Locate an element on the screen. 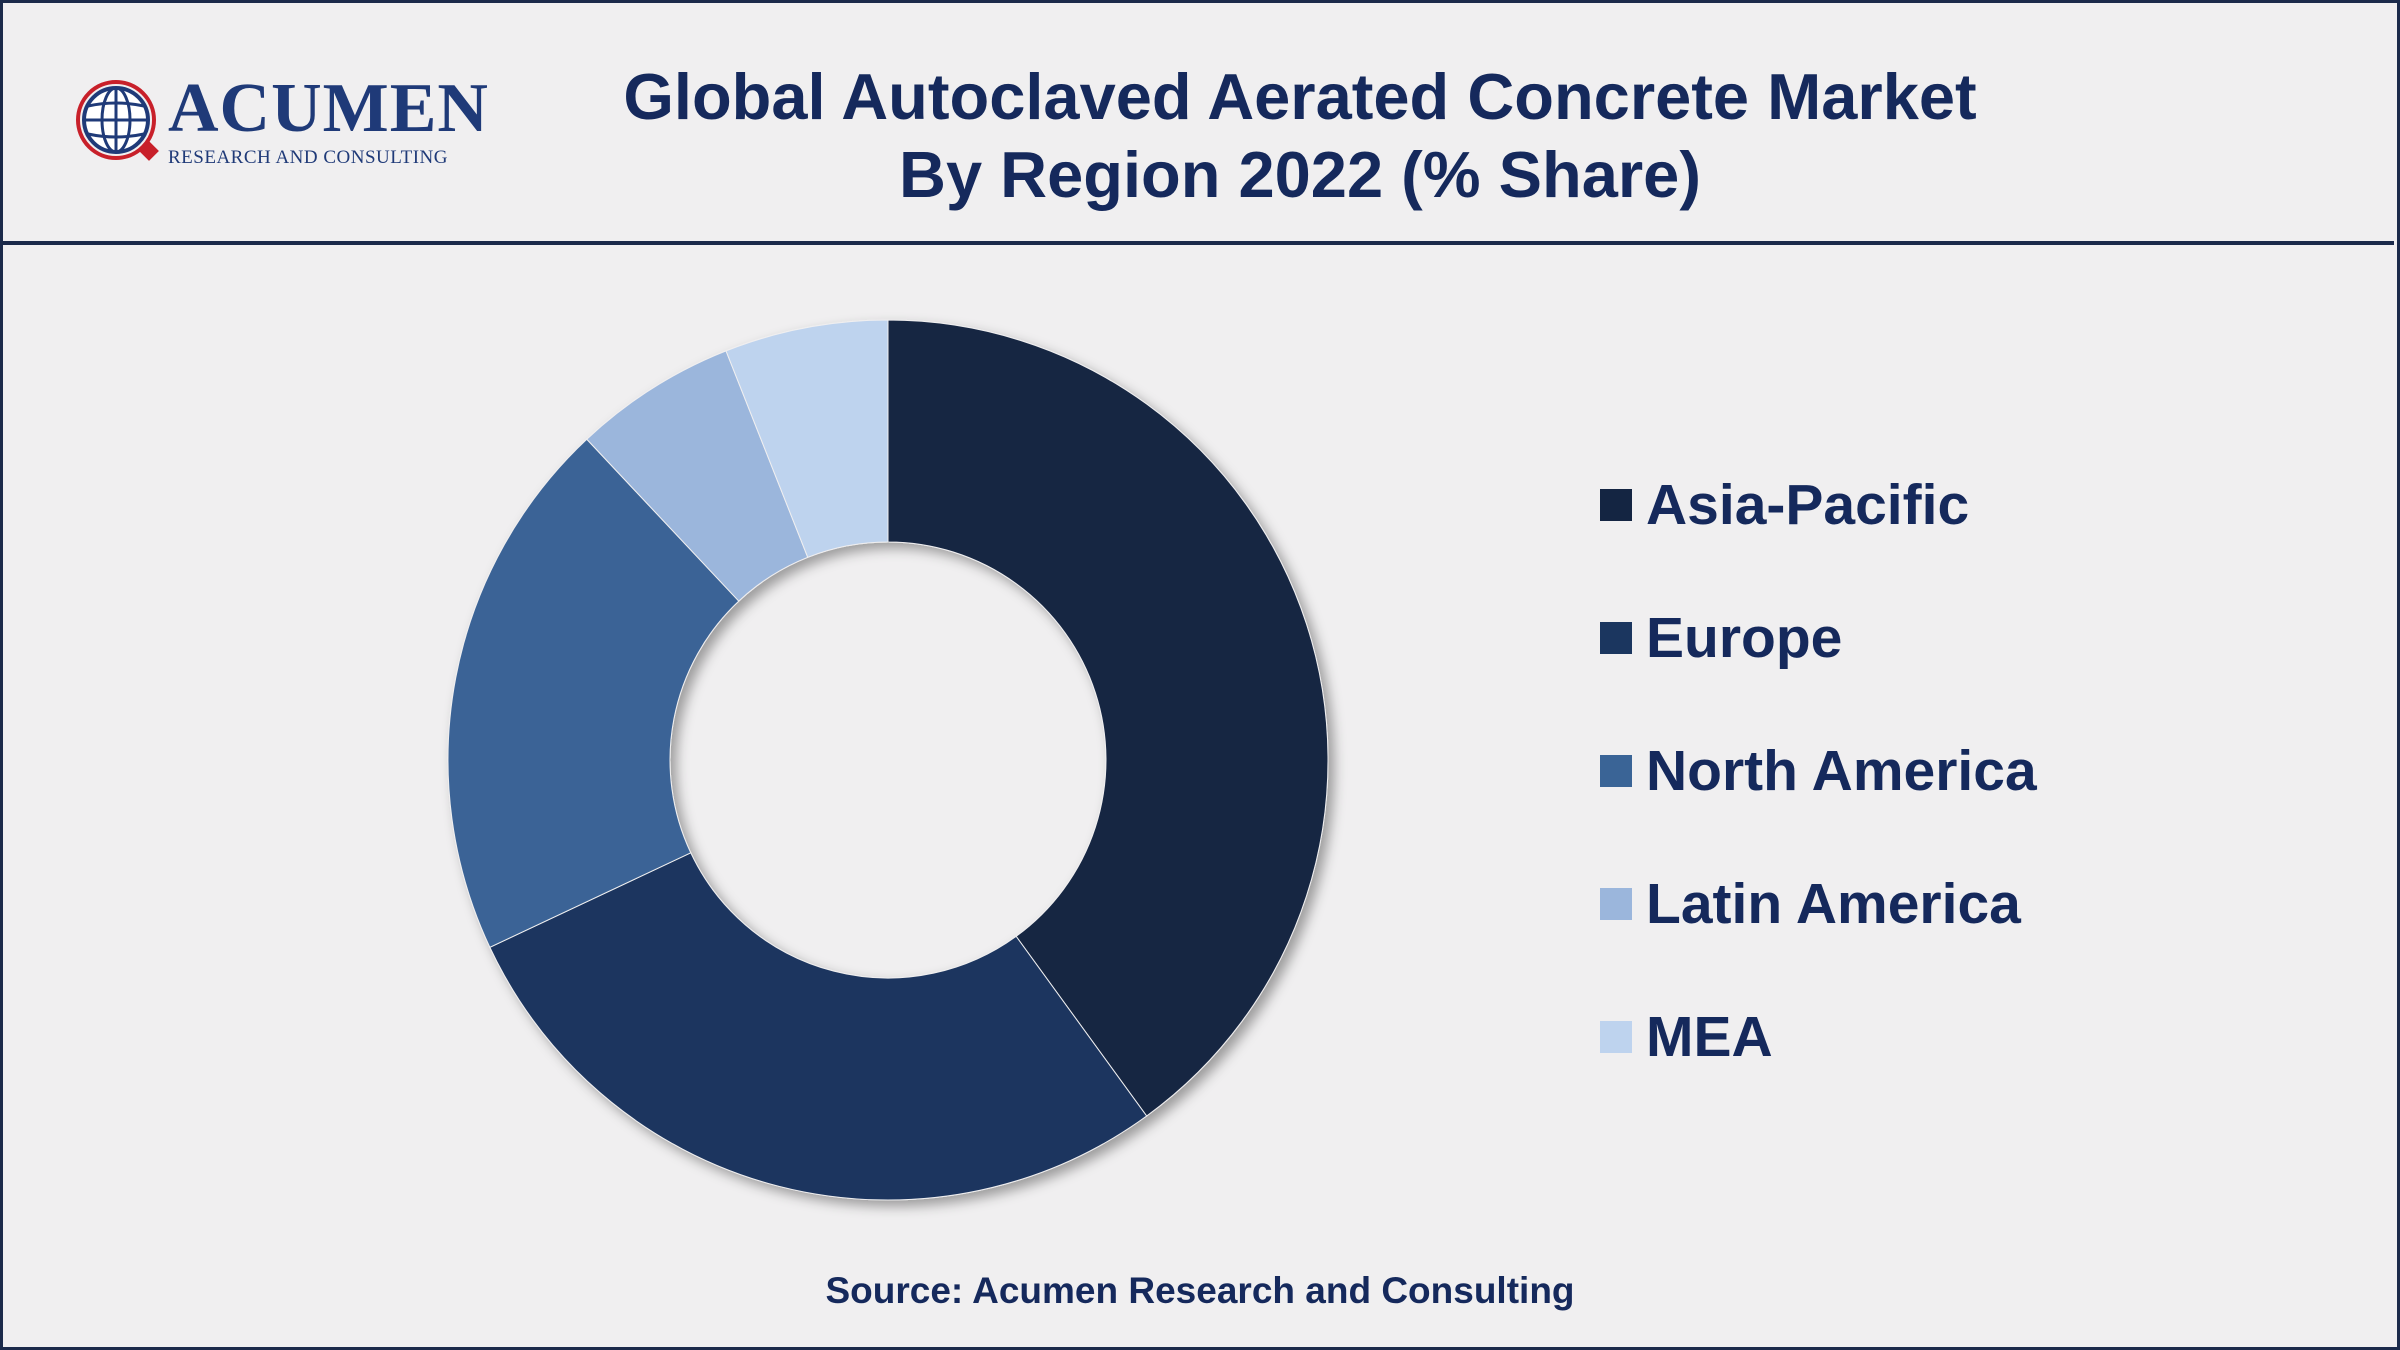 The height and width of the screenshot is (1350, 2400). donut-slice-north-america is located at coordinates (593, 693).